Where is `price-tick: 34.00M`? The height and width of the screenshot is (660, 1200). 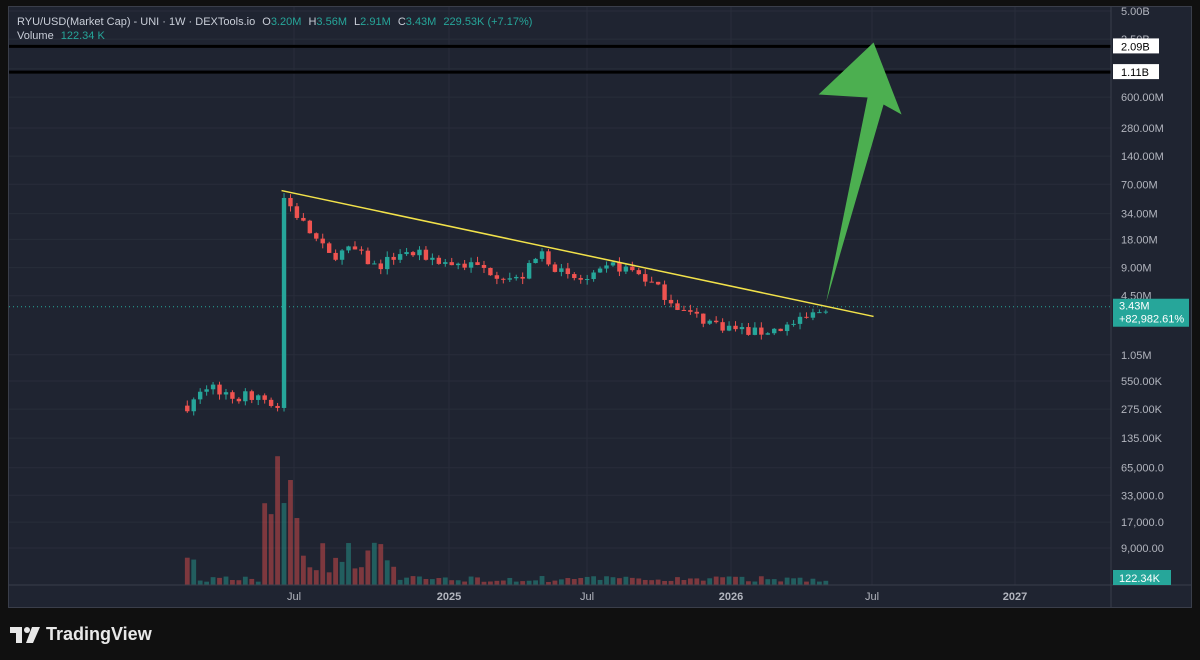
price-tick: 34.00M is located at coordinates (1139, 215).